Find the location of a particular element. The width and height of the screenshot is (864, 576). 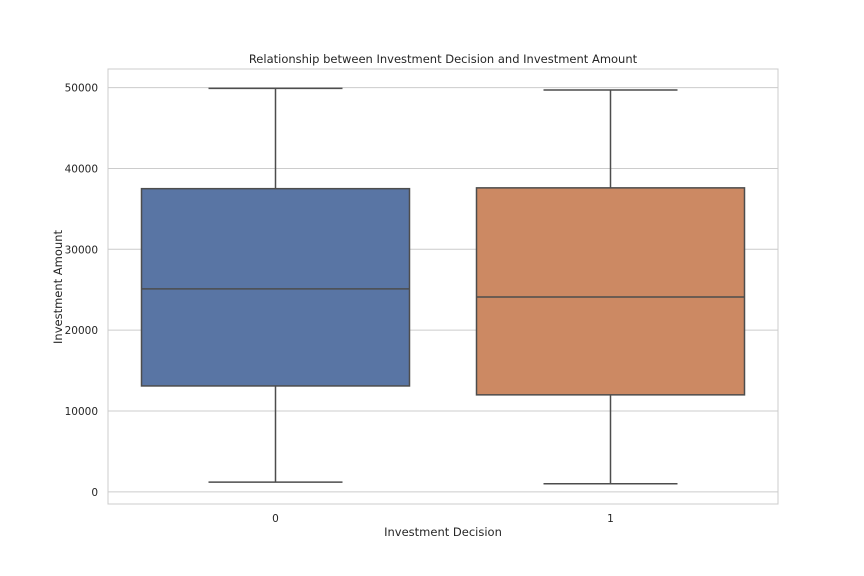

y-axis-label: Investment Amount is located at coordinates (58, 287).